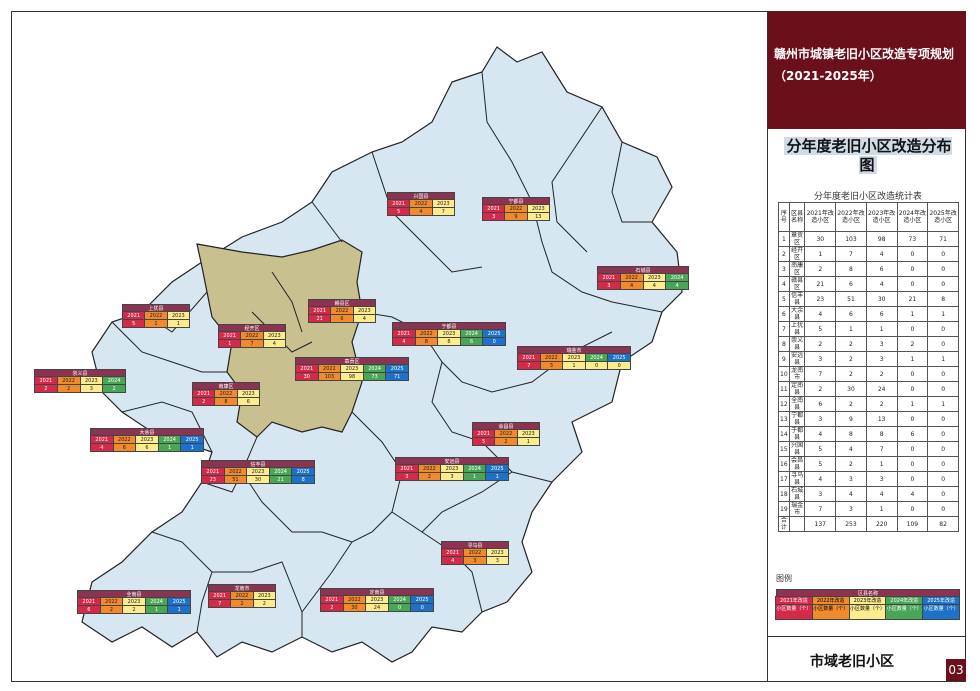 The height and width of the screenshot is (691, 980). Describe the element at coordinates (248, 401) in the screenshot. I see `value-2023: 6` at that location.